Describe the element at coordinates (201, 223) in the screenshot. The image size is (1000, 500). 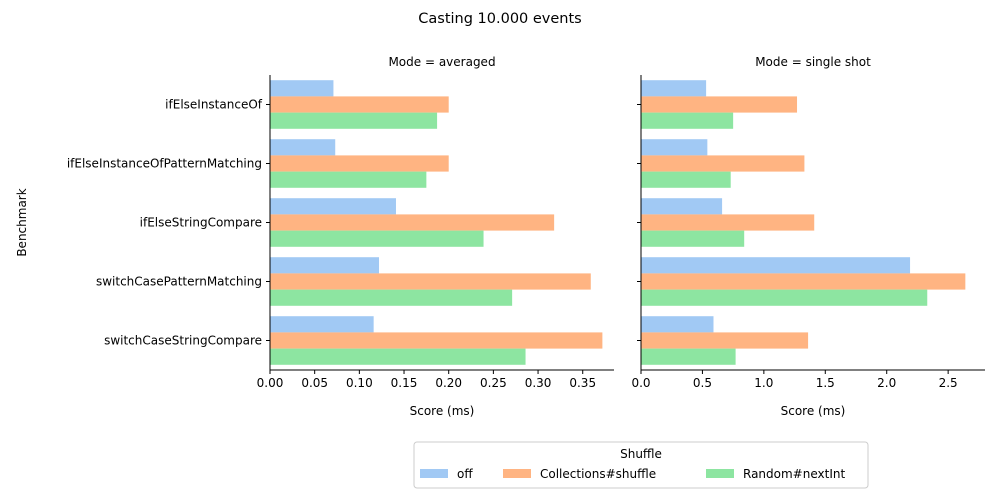
I see `y-tick-label: ifElseStringCompare` at that location.